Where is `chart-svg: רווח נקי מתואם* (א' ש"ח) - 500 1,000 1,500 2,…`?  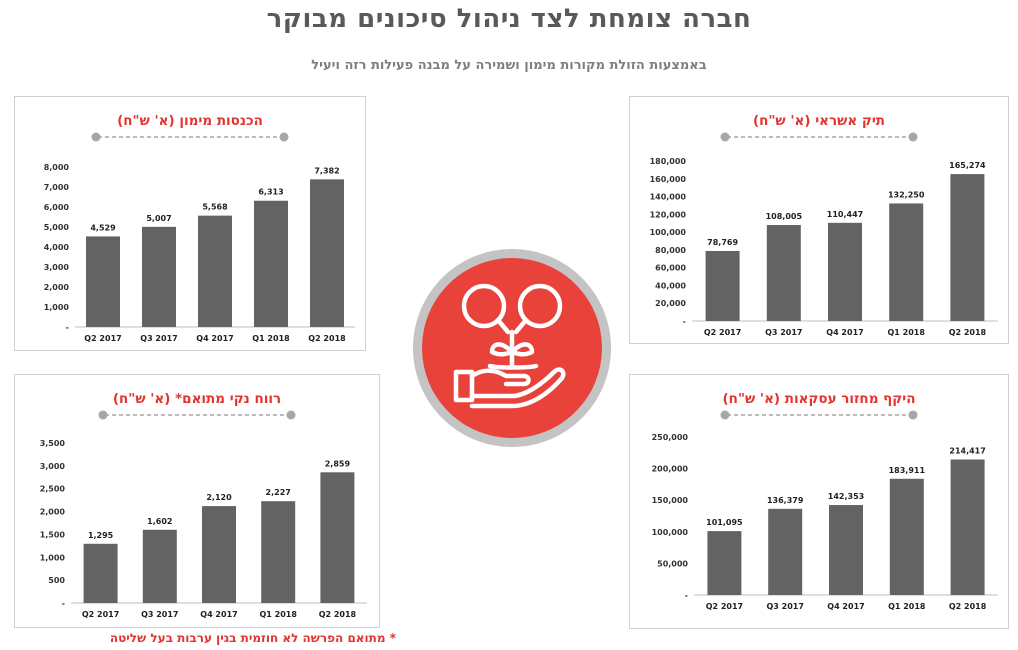
chart-svg: רווח נקי מתואם* (א' ש"ח) - 500 1,000 1,500 2,… is located at coordinates (203, 505).